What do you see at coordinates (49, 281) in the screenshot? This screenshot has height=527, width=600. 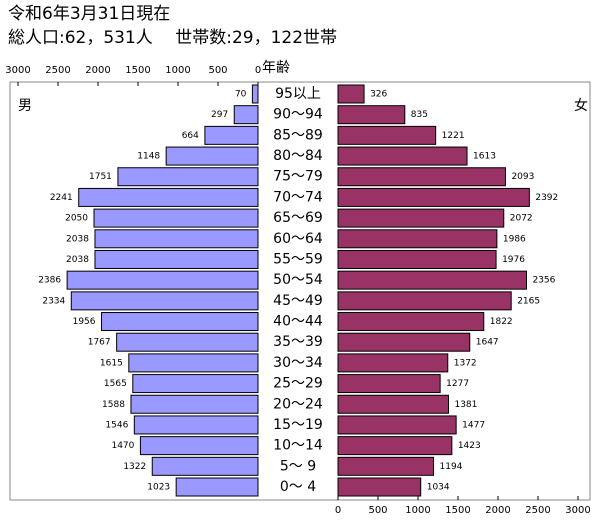 I see `value-label-male: 2386` at bounding box center [49, 281].